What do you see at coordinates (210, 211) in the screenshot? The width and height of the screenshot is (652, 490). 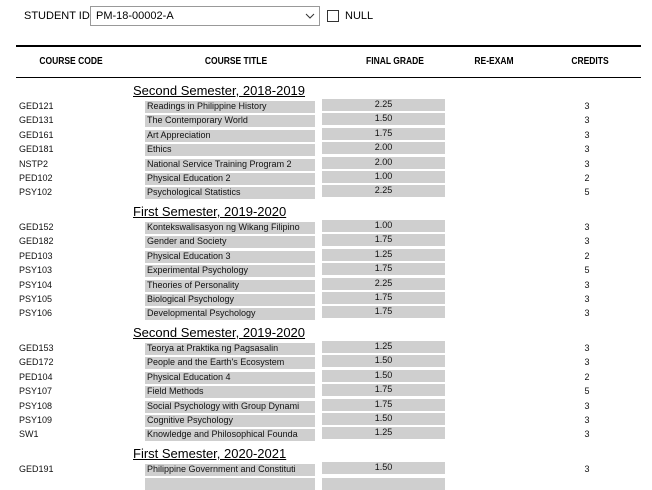 I see `semester-heading: First Semester, 2019-2020` at bounding box center [210, 211].